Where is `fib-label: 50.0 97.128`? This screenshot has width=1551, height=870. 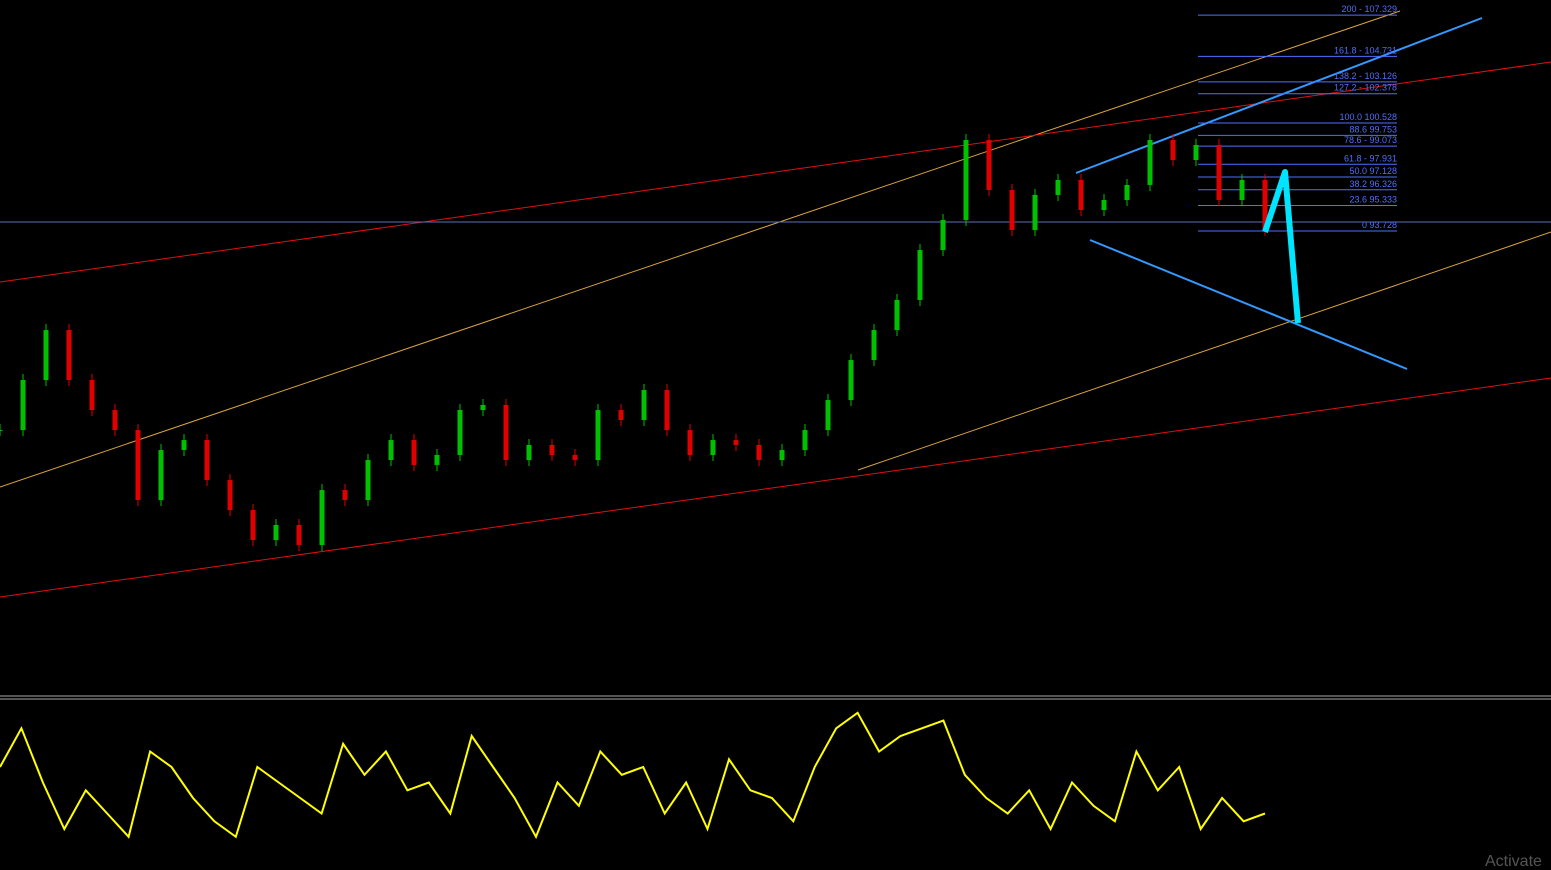
fib-label: 50.0 97.128 is located at coordinates (1373, 171).